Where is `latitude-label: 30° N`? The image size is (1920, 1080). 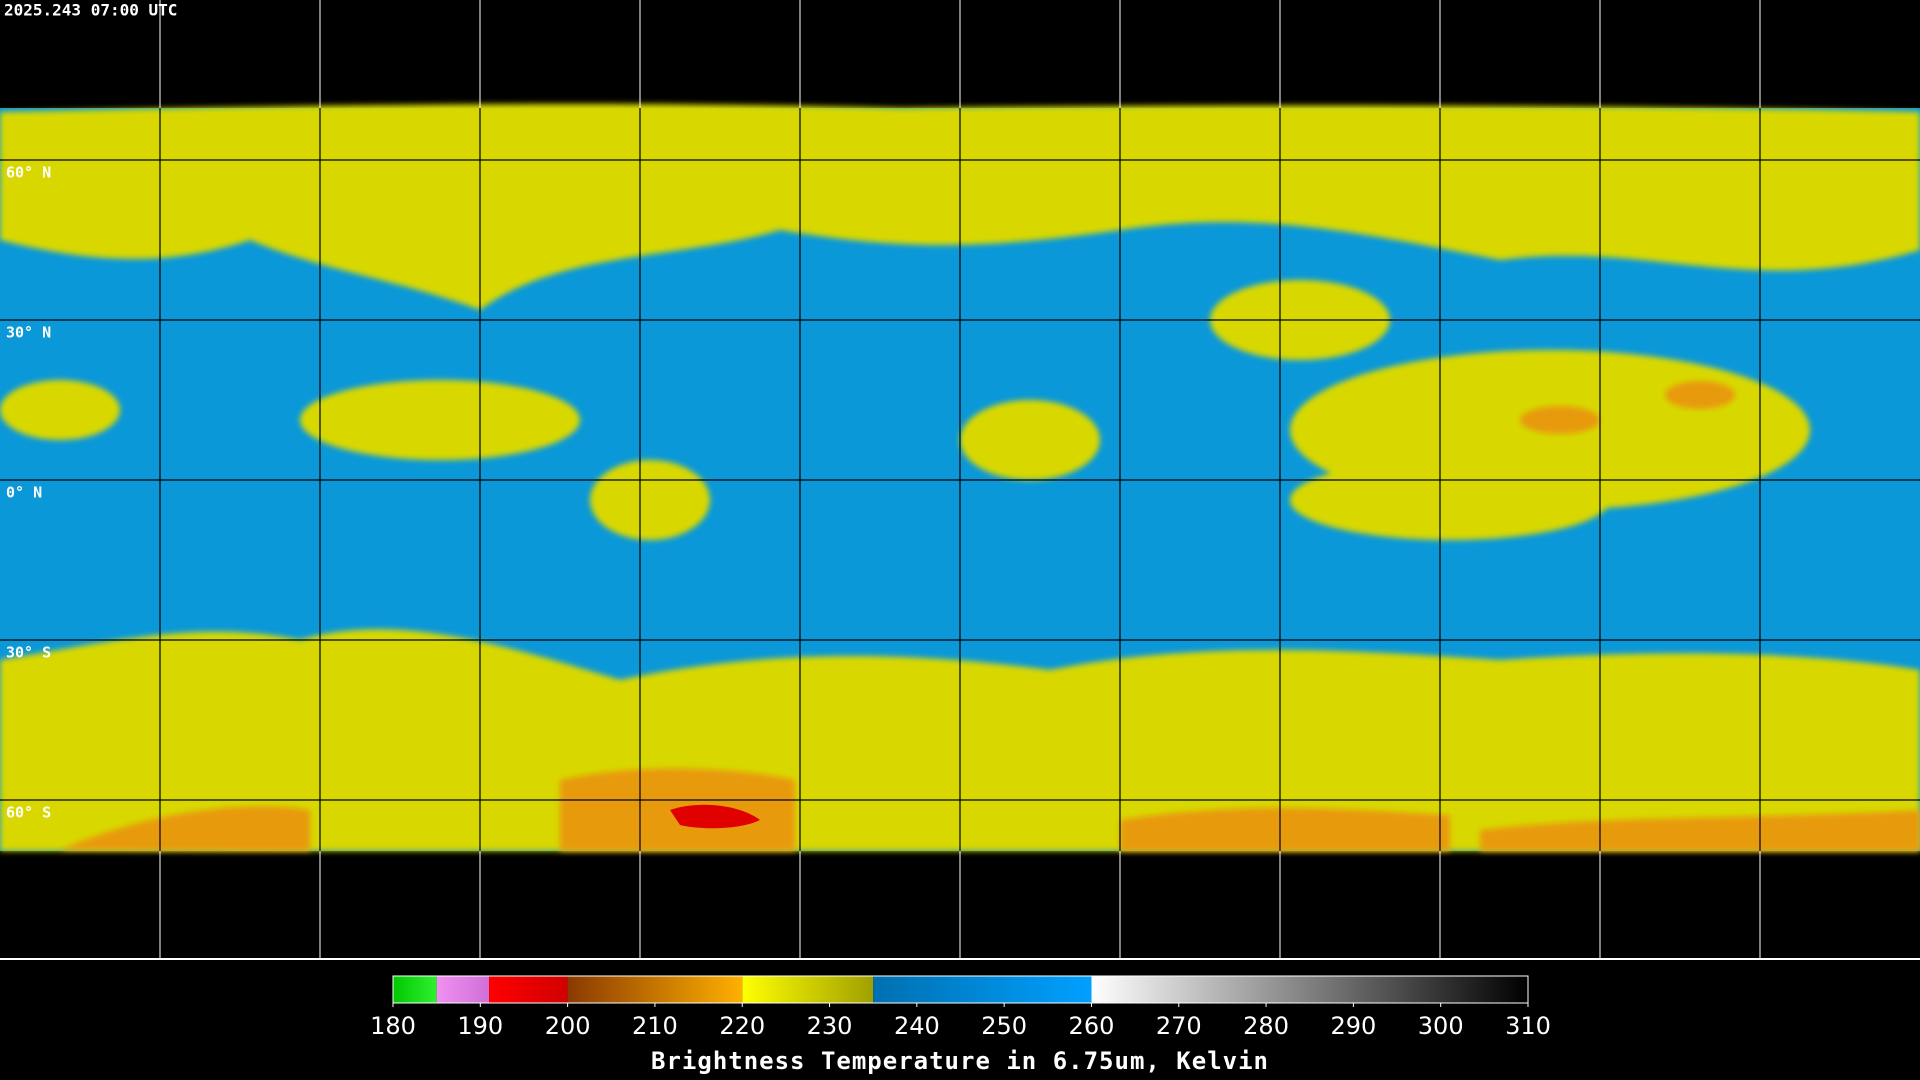 latitude-label: 30° N is located at coordinates (28, 333).